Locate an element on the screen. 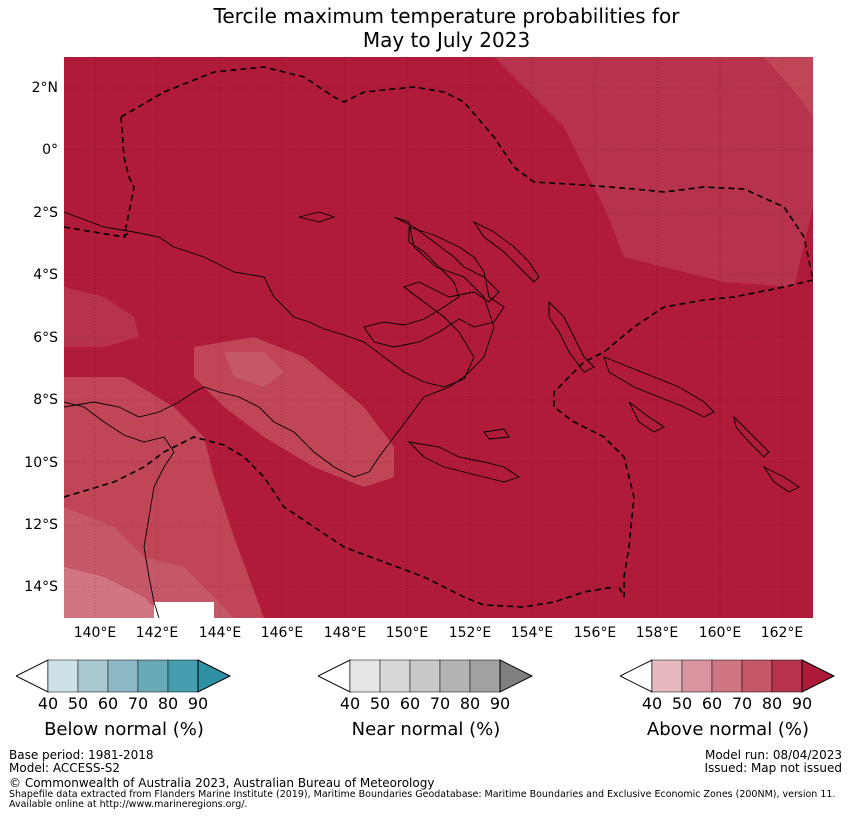 This screenshot has width=850, height=816. lon-label: 144°E is located at coordinates (220, 633).